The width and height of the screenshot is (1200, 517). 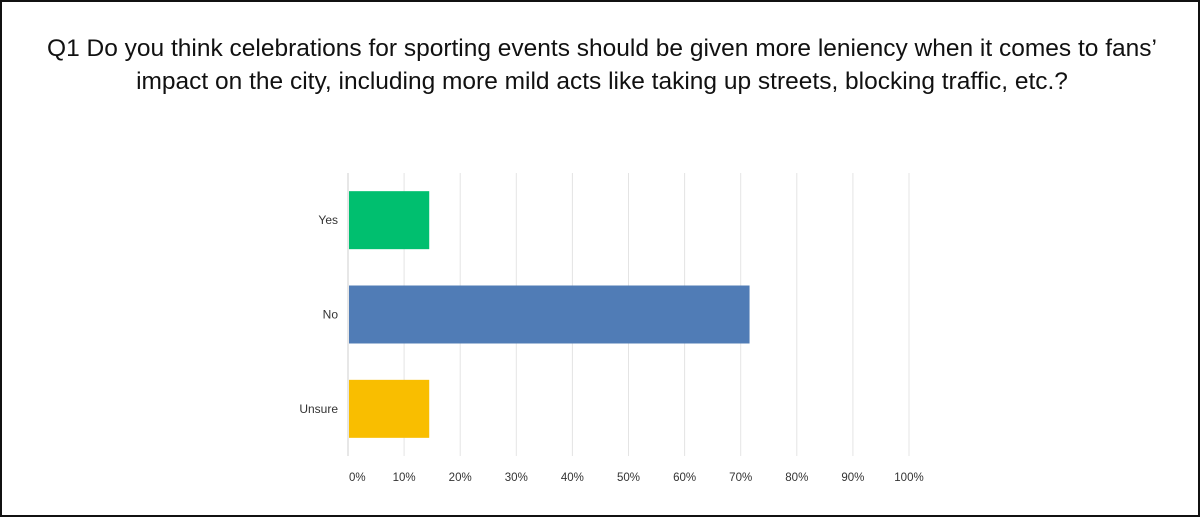 What do you see at coordinates (572, 478) in the screenshot?
I see `x-tick-label: 40%` at bounding box center [572, 478].